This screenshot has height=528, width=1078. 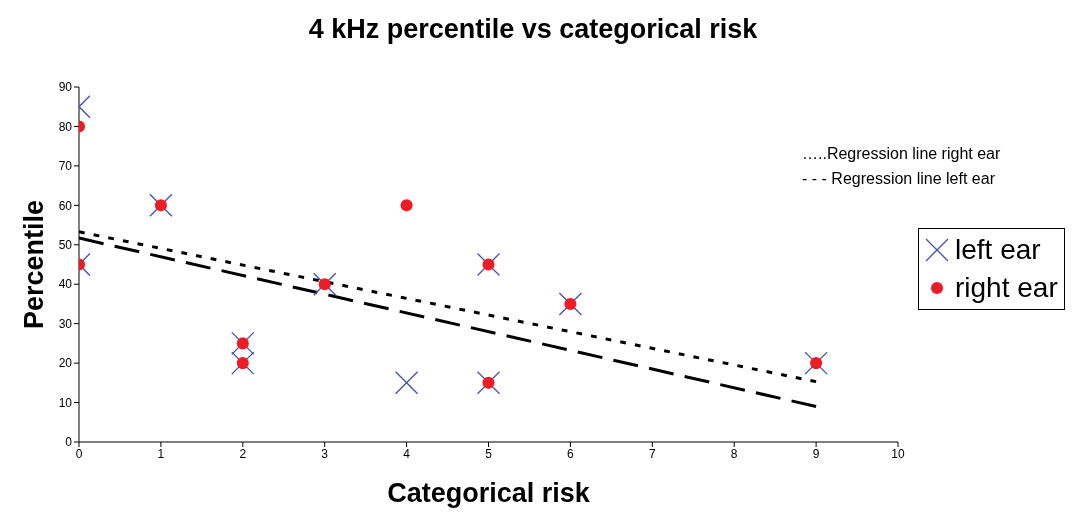 I want to click on x-tick-label: 10, so click(x=898, y=453).